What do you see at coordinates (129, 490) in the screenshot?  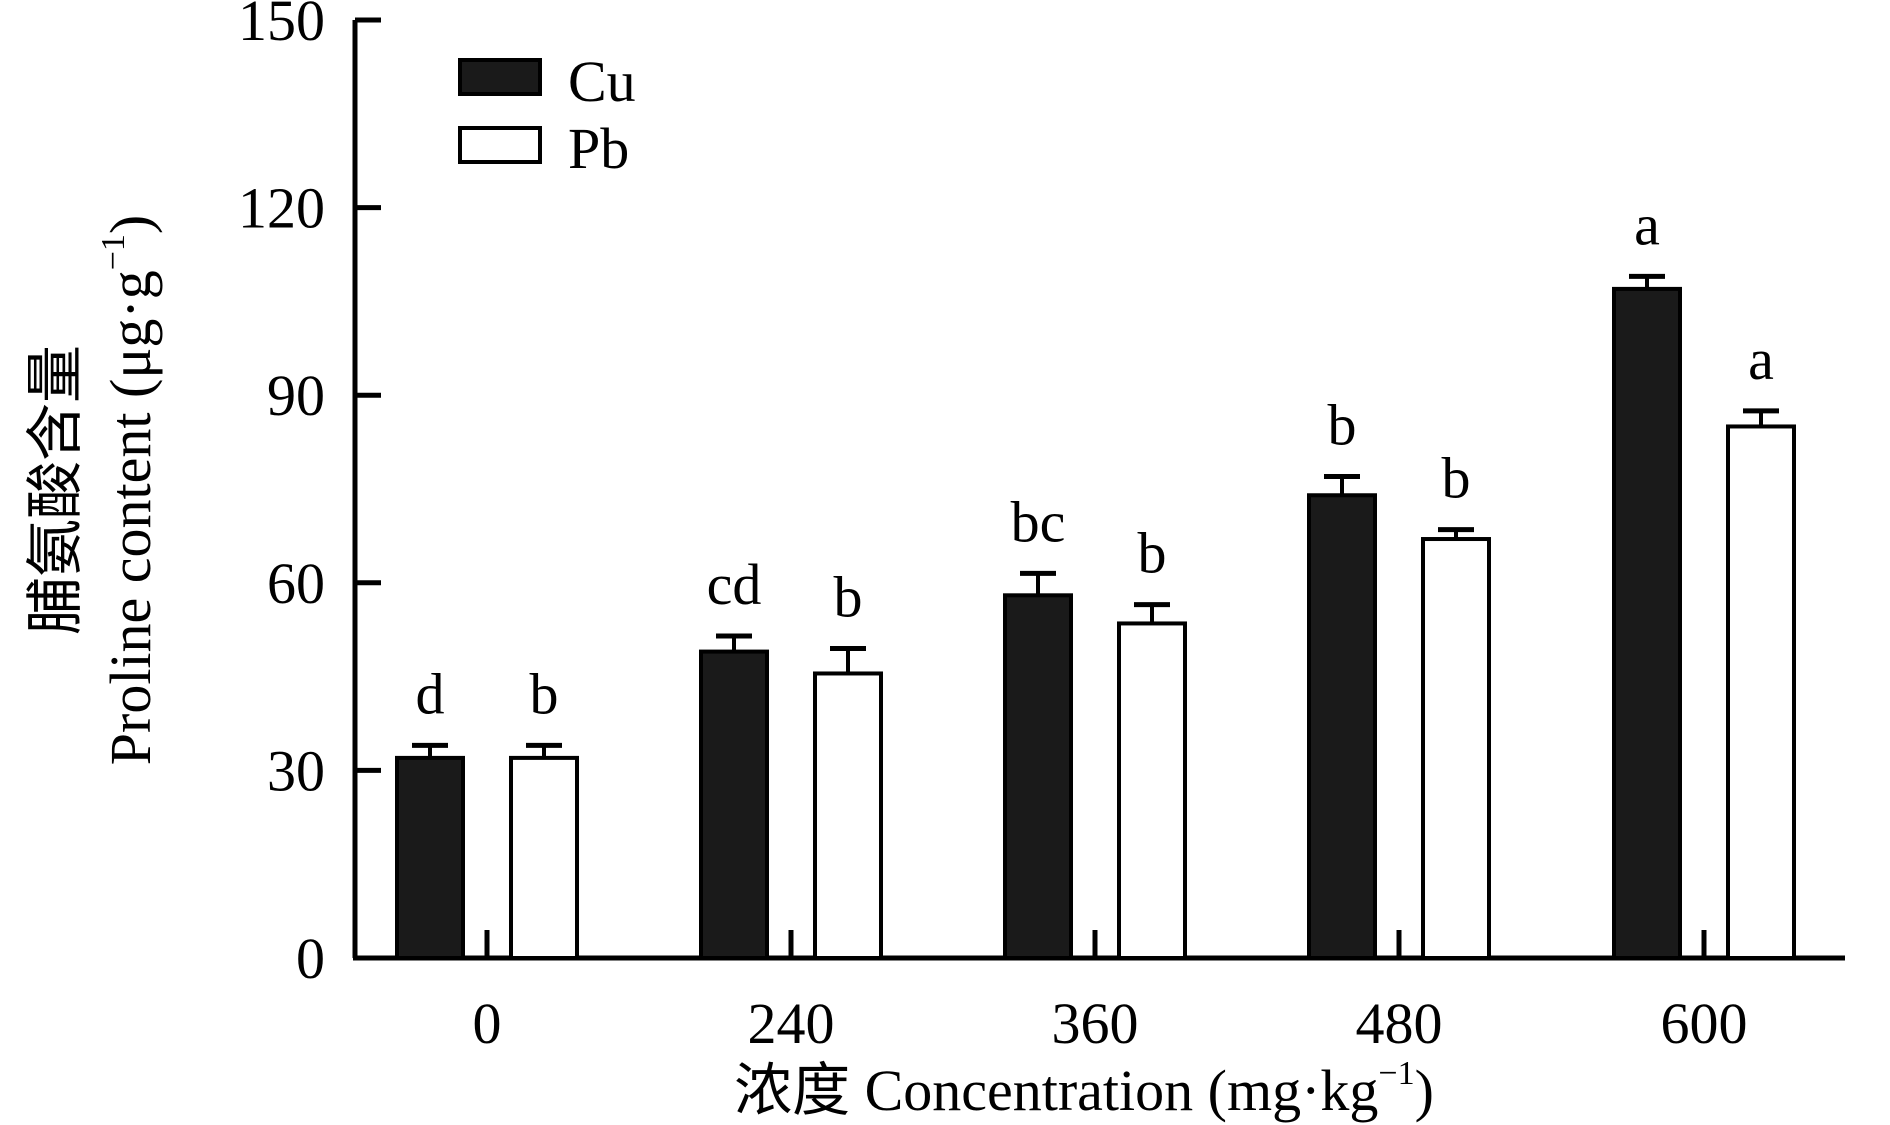 I see `y-axis-title: Proline content (μg·g−1)` at bounding box center [129, 490].